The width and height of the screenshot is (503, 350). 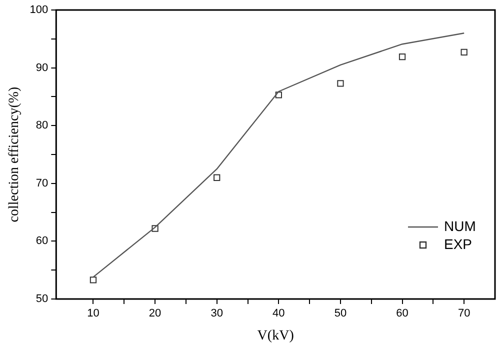 I want to click on y-tick-label: 70, so click(x=42, y=183).